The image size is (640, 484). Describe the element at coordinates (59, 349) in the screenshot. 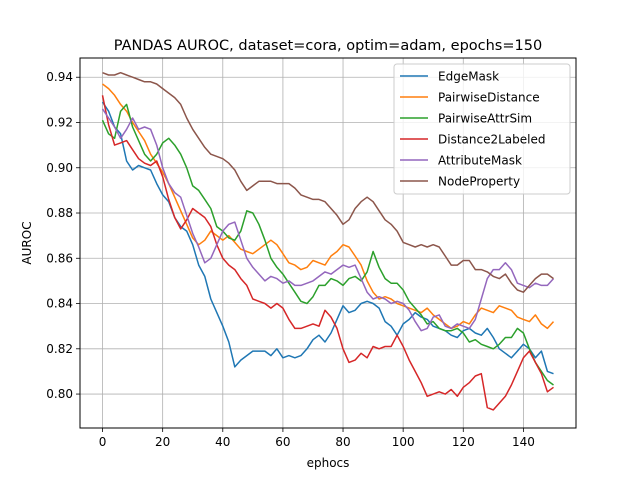

I see `y-tick-label: 0.82` at that location.